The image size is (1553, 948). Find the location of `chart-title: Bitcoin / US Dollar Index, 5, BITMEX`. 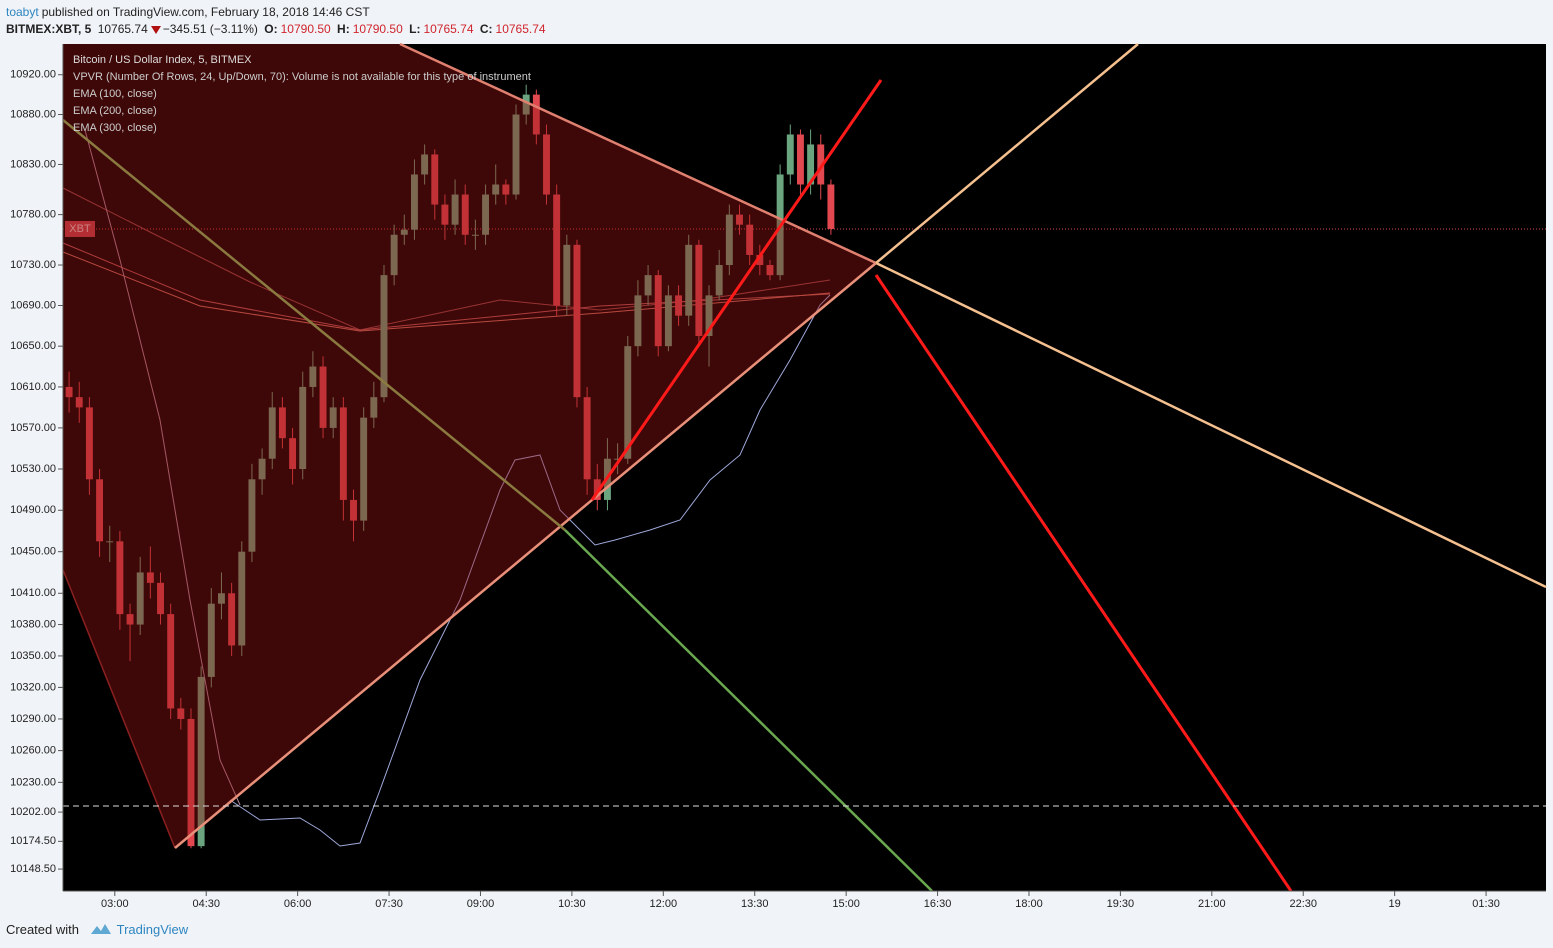

chart-title: Bitcoin / US Dollar Index, 5, BITMEX is located at coordinates (162, 60).